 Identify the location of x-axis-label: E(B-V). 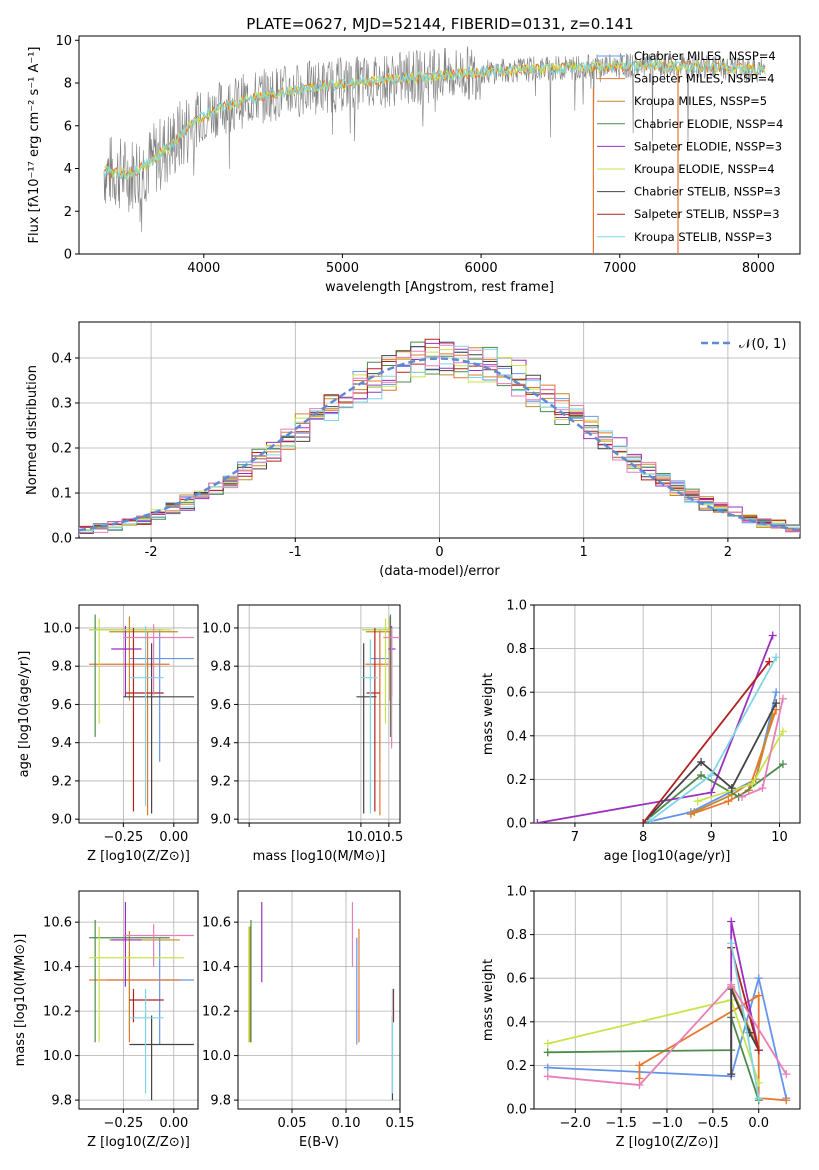
(319, 1142).